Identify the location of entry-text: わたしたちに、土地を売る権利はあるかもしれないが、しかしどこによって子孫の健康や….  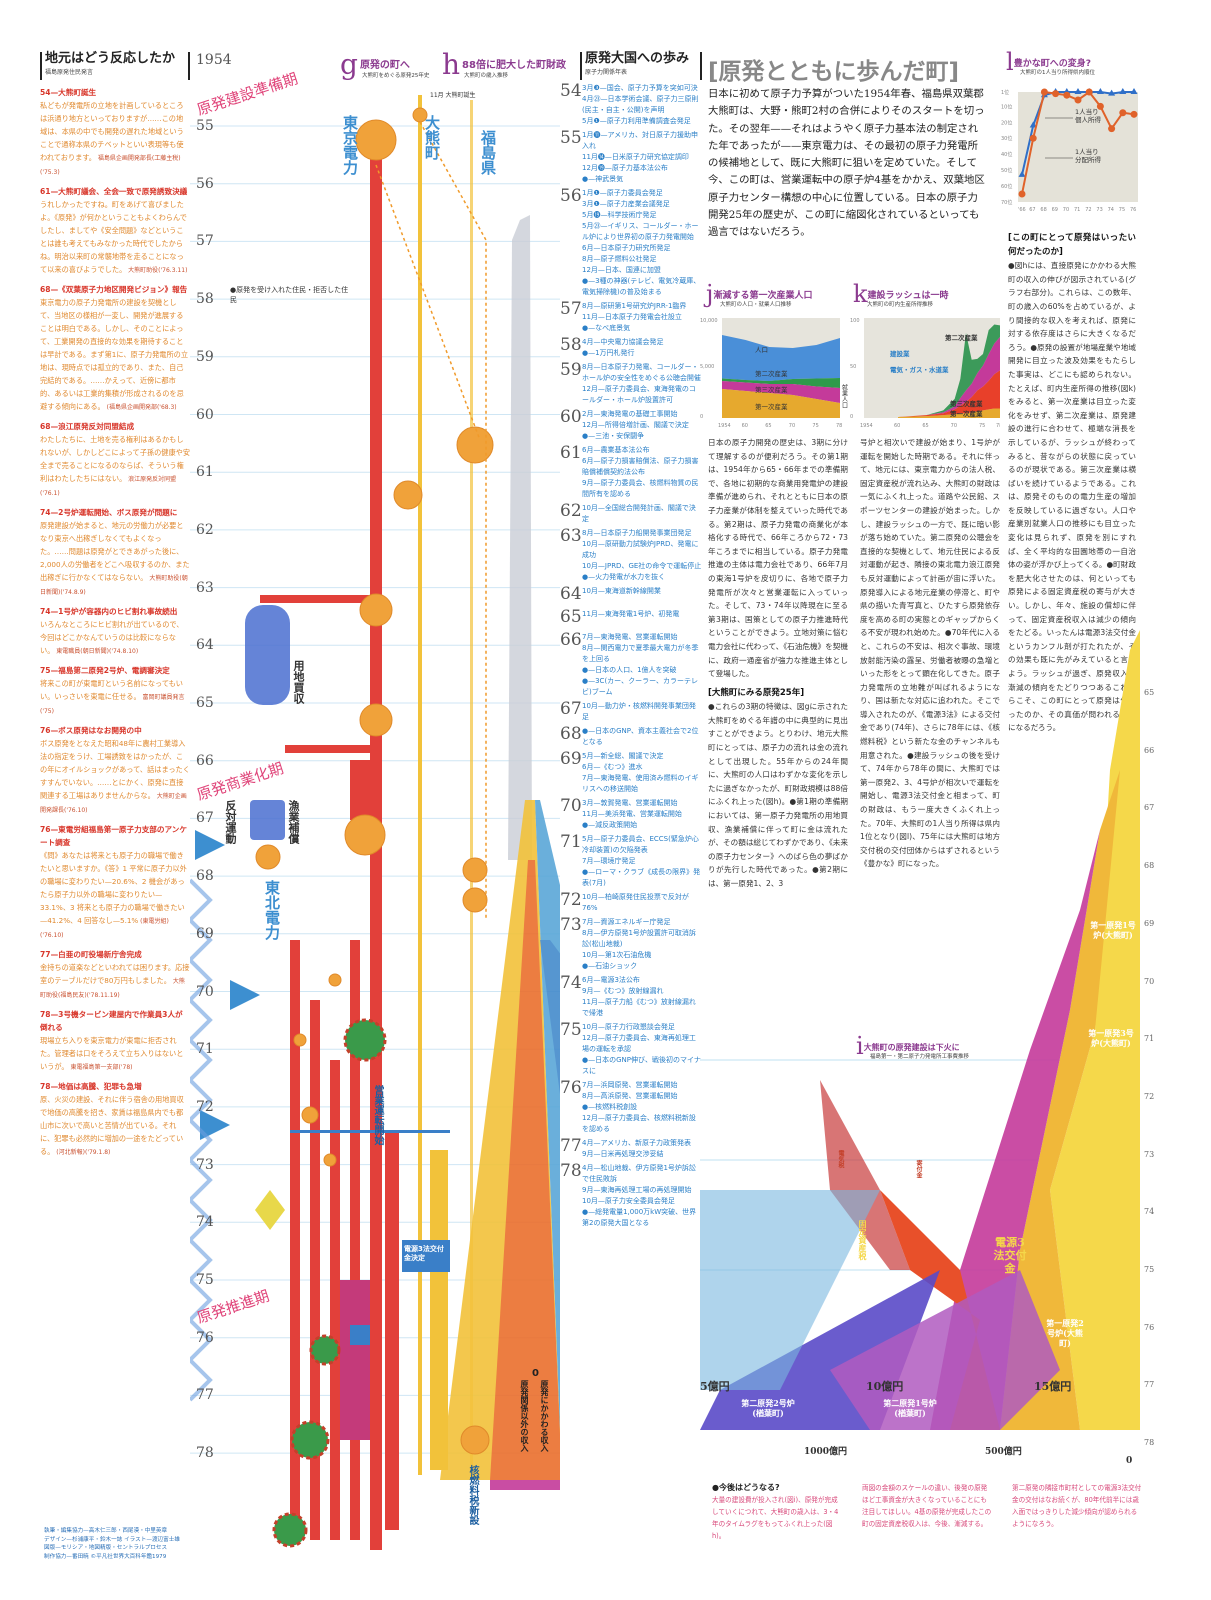
(115, 459).